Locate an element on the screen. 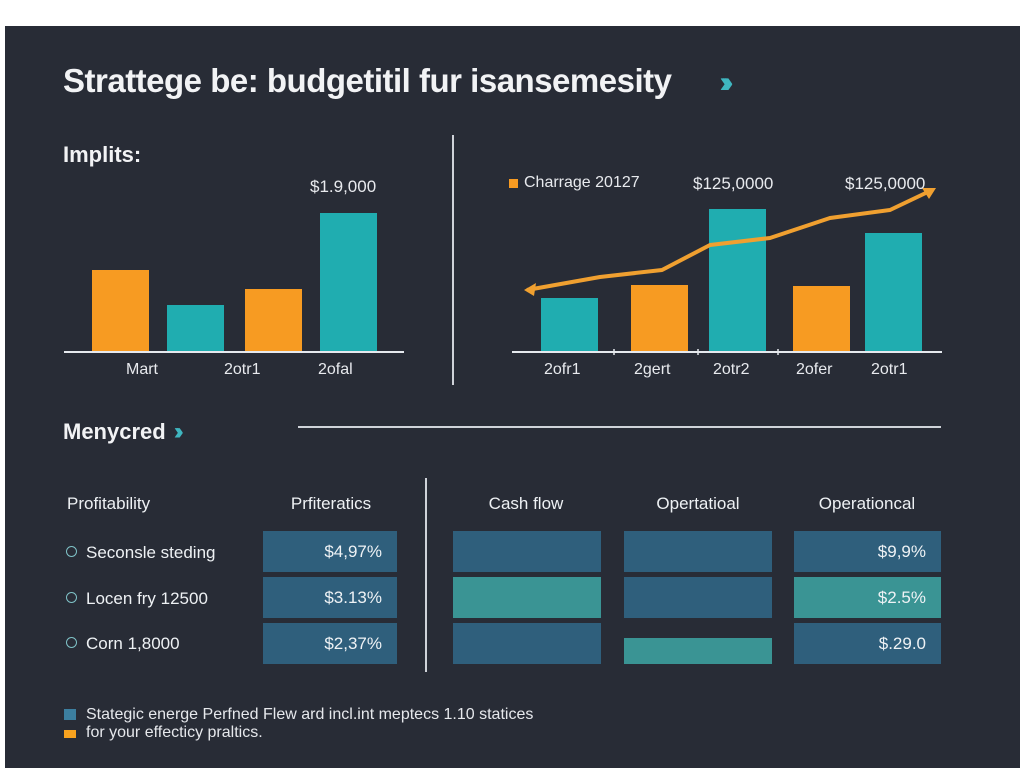 The height and width of the screenshot is (768, 1024). left-chart-title: Implits: is located at coordinates (102, 154).